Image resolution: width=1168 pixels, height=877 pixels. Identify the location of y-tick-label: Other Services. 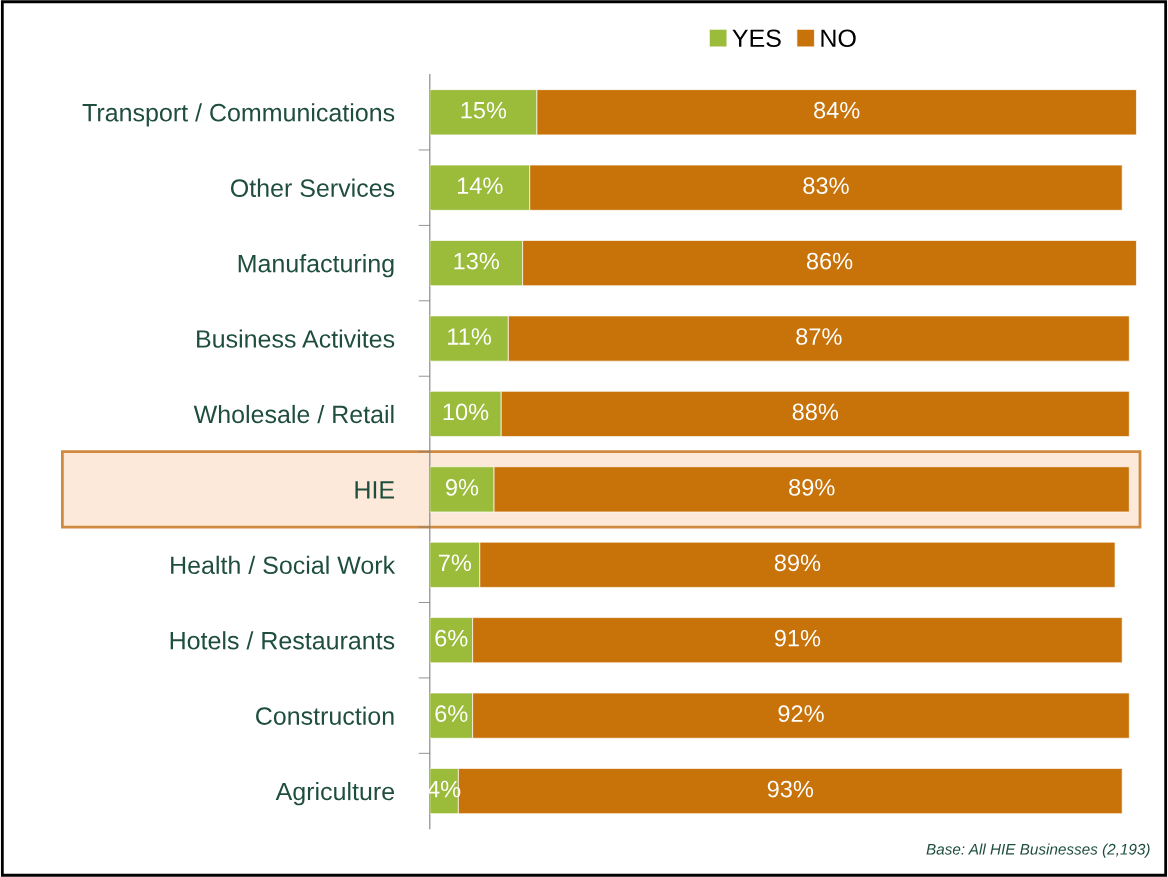
(312, 187).